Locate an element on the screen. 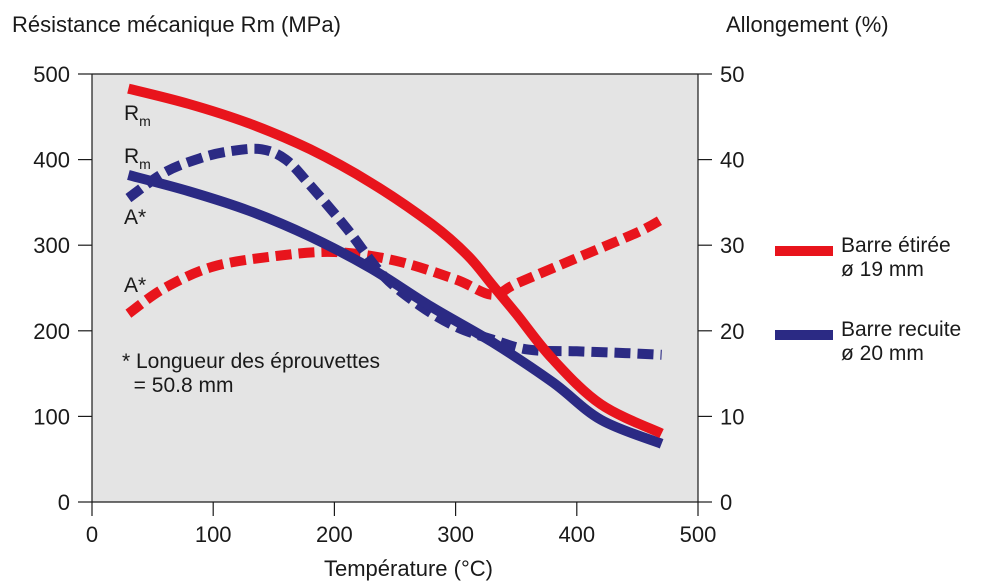  x-tick-label: 300 is located at coordinates (455, 534).